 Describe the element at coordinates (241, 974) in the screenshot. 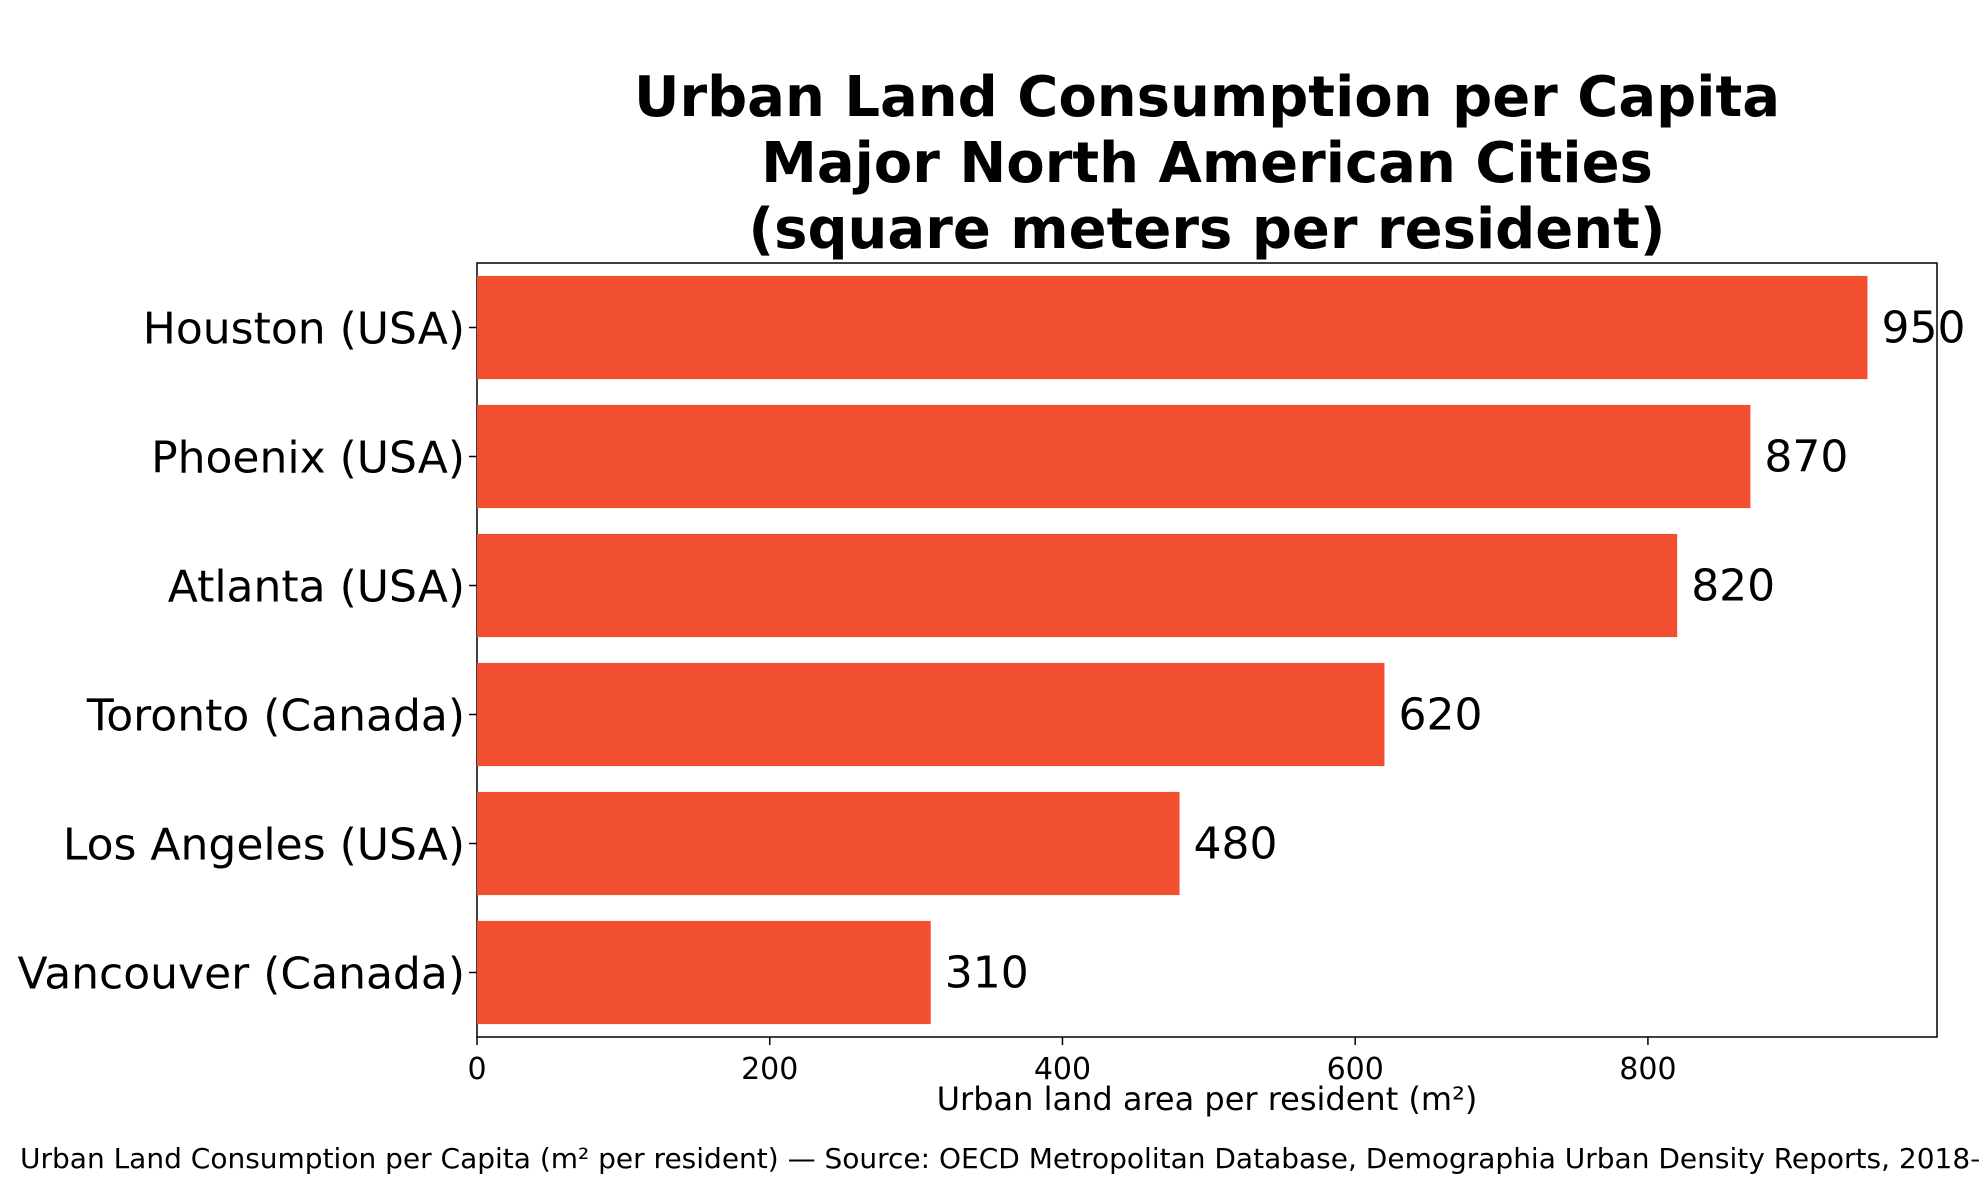

I see `y-tick-label-5: Vancouver (Canada)` at that location.